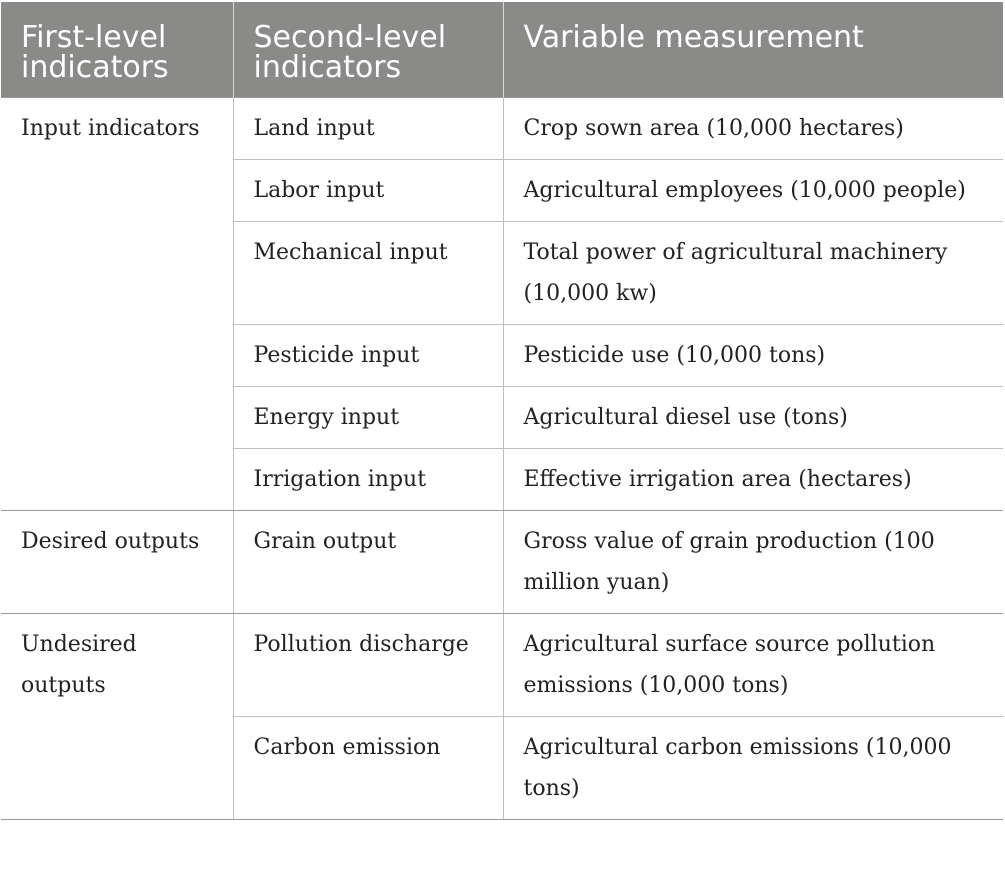 This screenshot has height=887, width=1005. What do you see at coordinates (117, 50) in the screenshot?
I see `header-first-level: First-level indicators` at bounding box center [117, 50].